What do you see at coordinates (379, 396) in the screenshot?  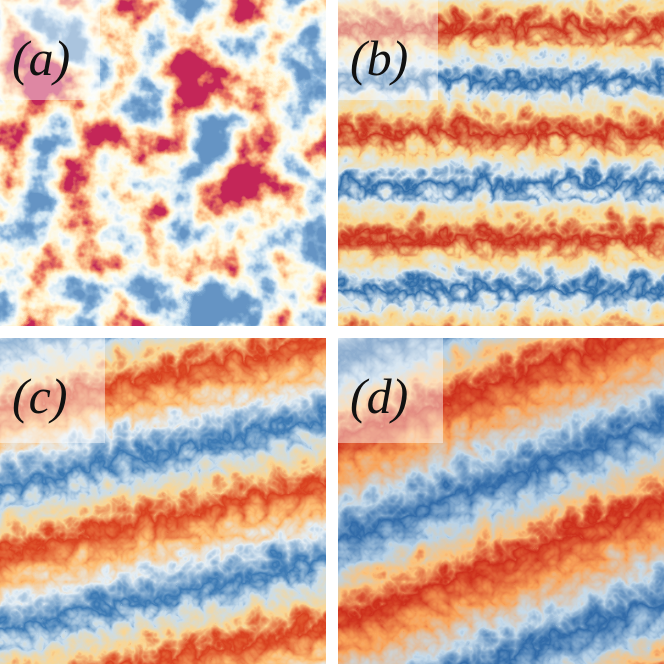 I see `panel-label: (d)` at bounding box center [379, 396].